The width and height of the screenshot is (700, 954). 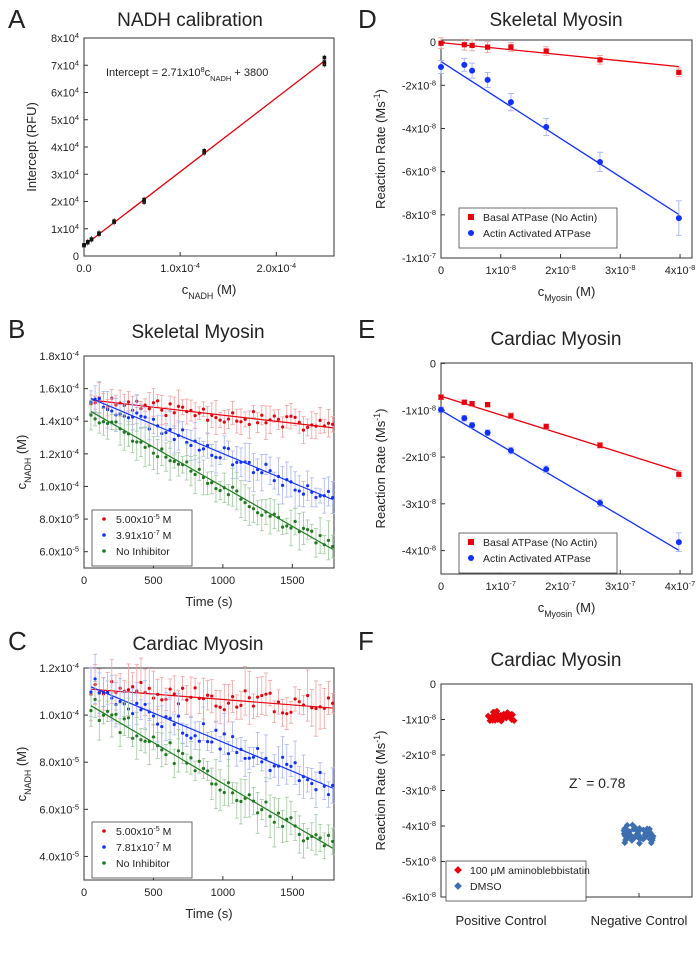 I want to click on y-tick-label: 4x10⁴, so click(x=65, y=147).